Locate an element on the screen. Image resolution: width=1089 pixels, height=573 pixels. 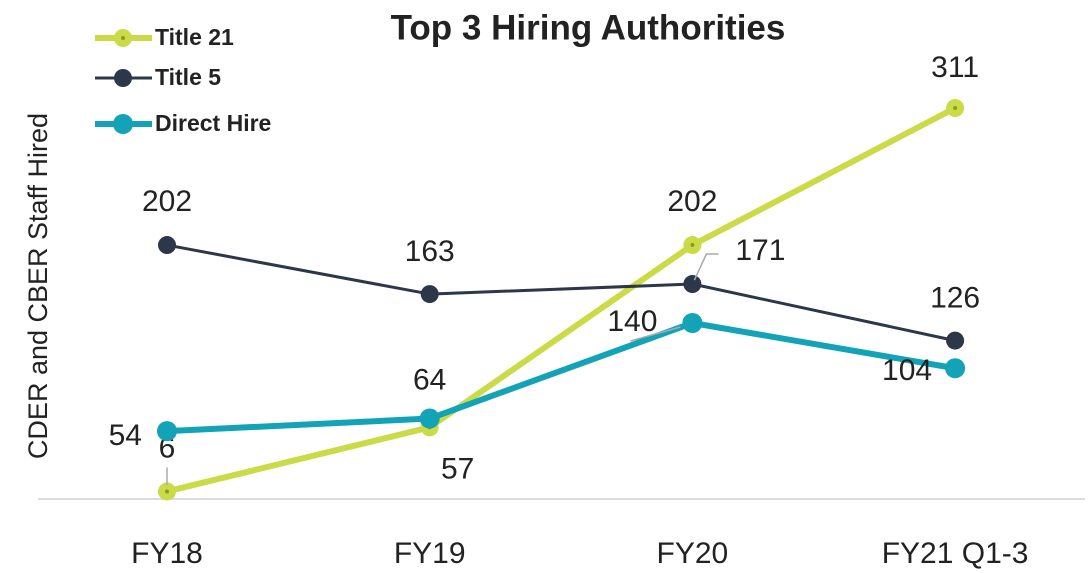
legend-marker-dot is located at coordinates (123, 38).